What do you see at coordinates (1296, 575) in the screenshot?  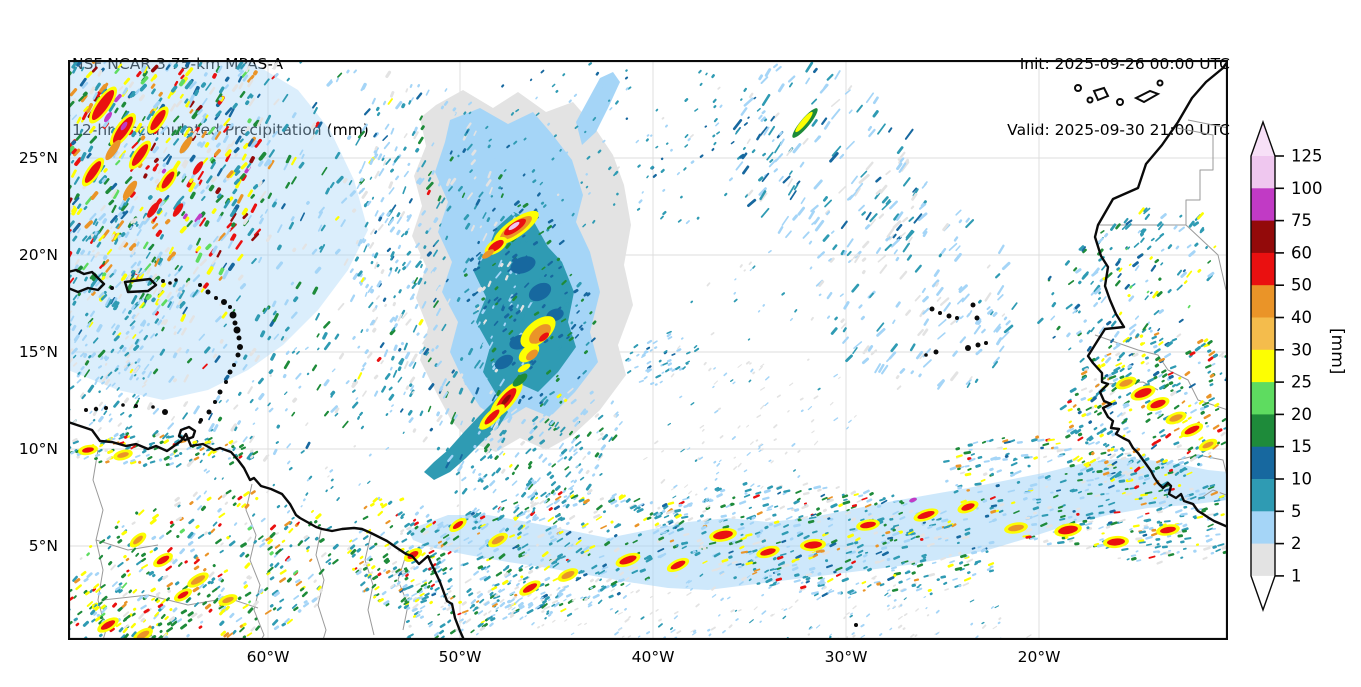 I see `colorbar-tick-label: 1` at bounding box center [1296, 575].